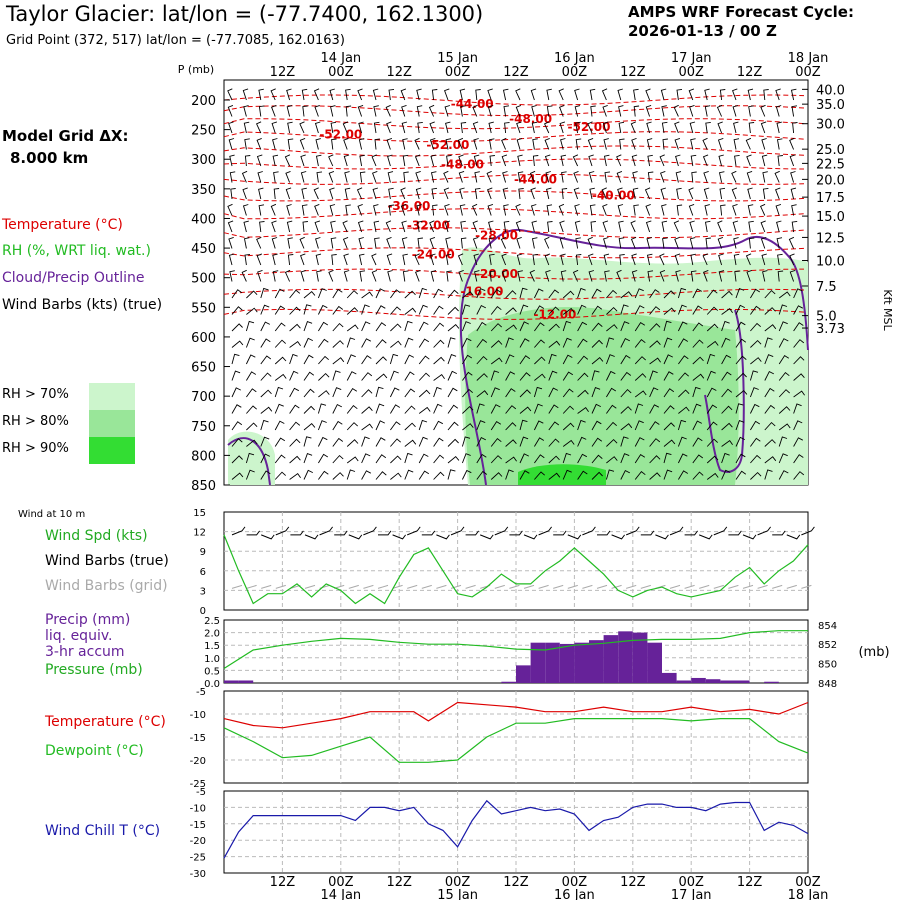 The image size is (900, 900). I want to click on temp-tick-label: -15, so click(198, 738).